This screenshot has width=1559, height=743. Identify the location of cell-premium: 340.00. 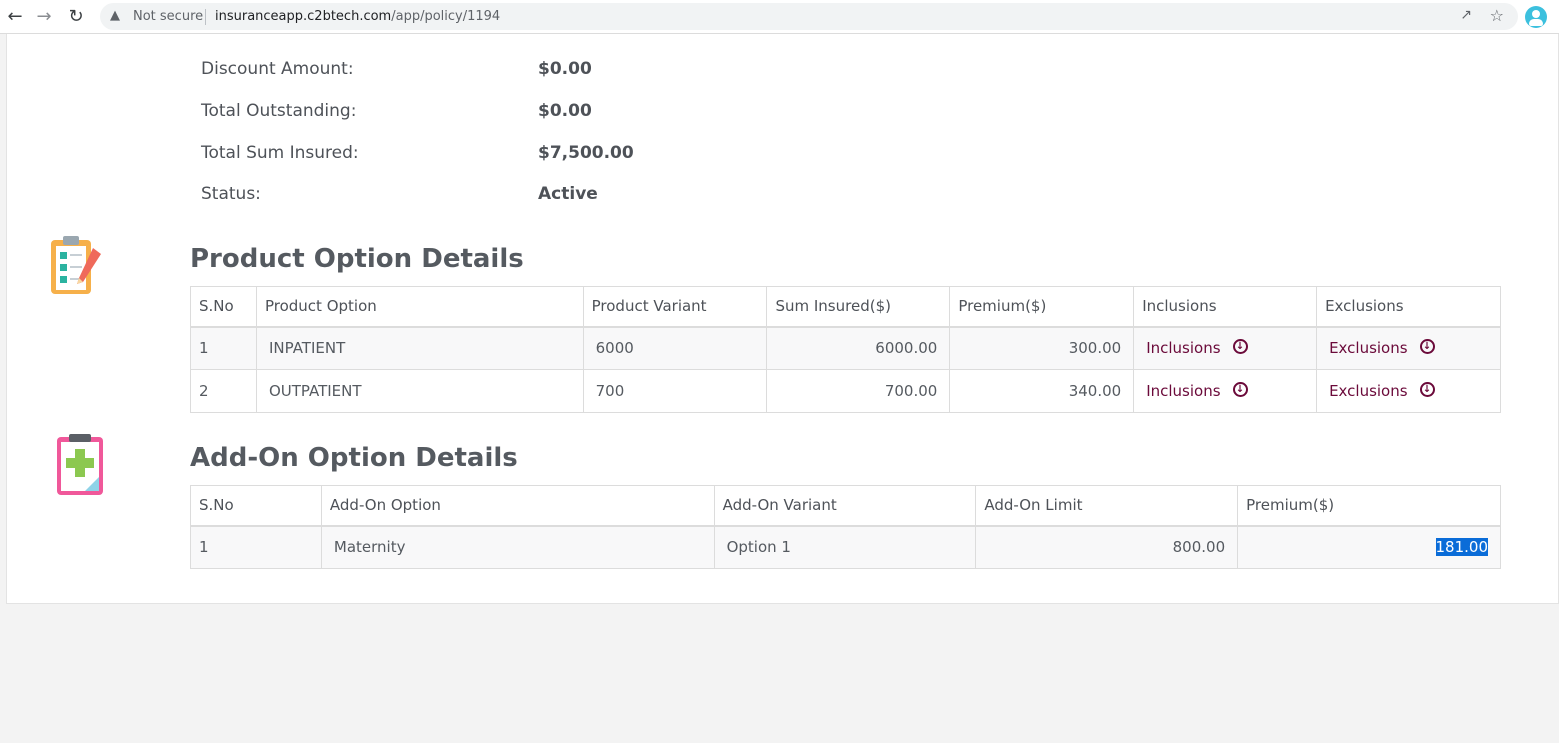
(1042, 391).